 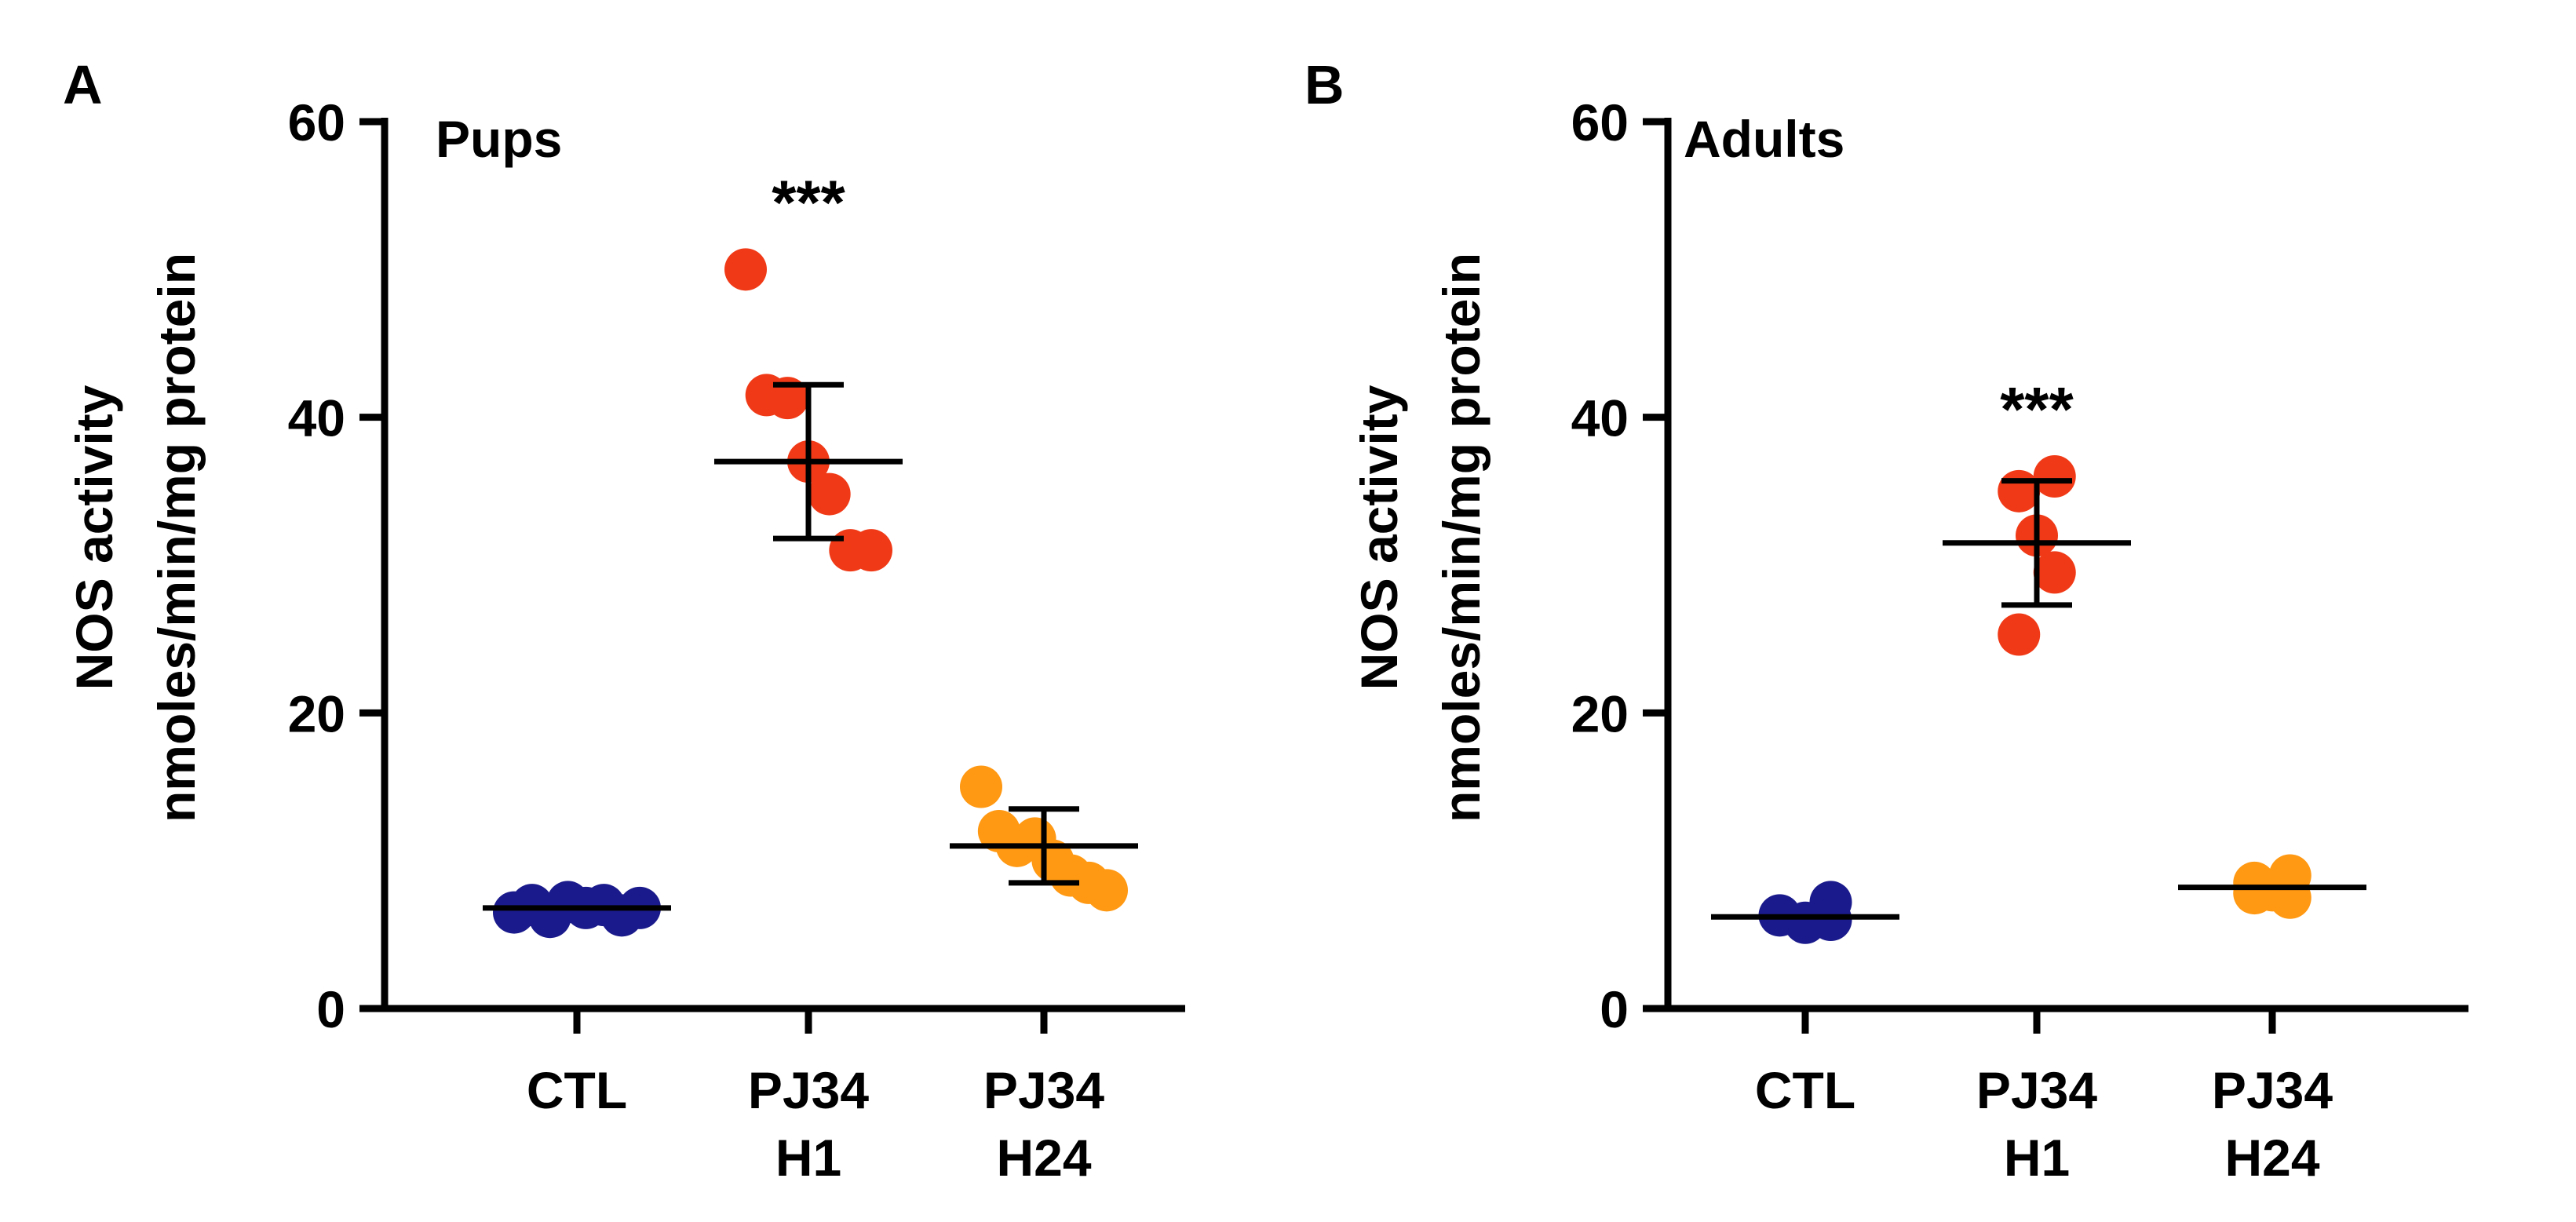 I want to click on y-tick-label-b-0: 0, so click(x=1614, y=1009).